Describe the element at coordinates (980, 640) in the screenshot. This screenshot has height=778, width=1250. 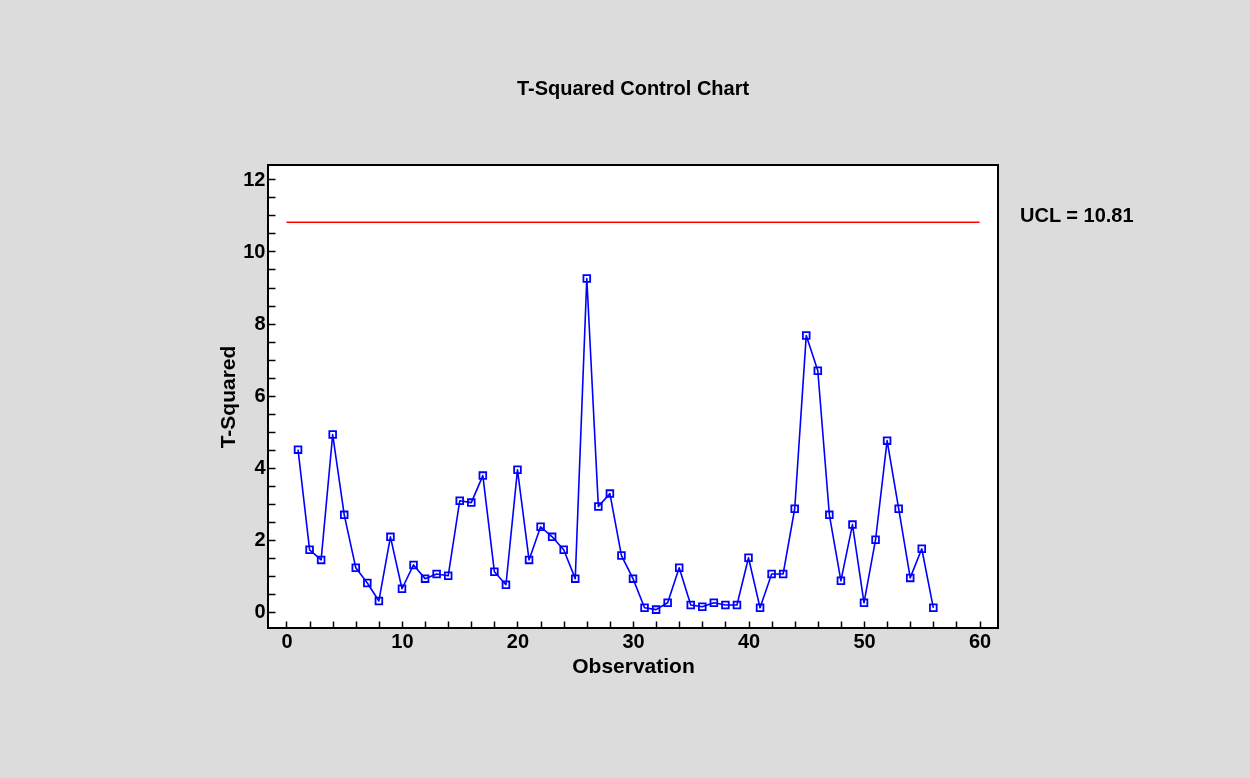
I see `x-tick-label: 60` at that location.